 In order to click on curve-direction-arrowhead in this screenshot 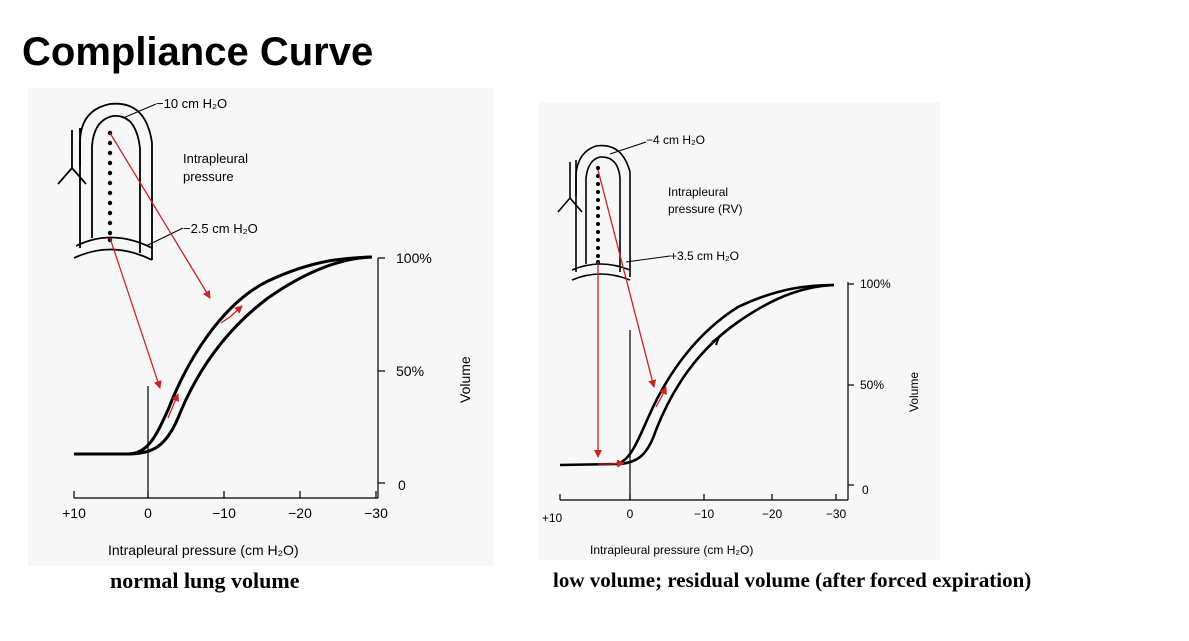, I will do `click(716, 340)`.